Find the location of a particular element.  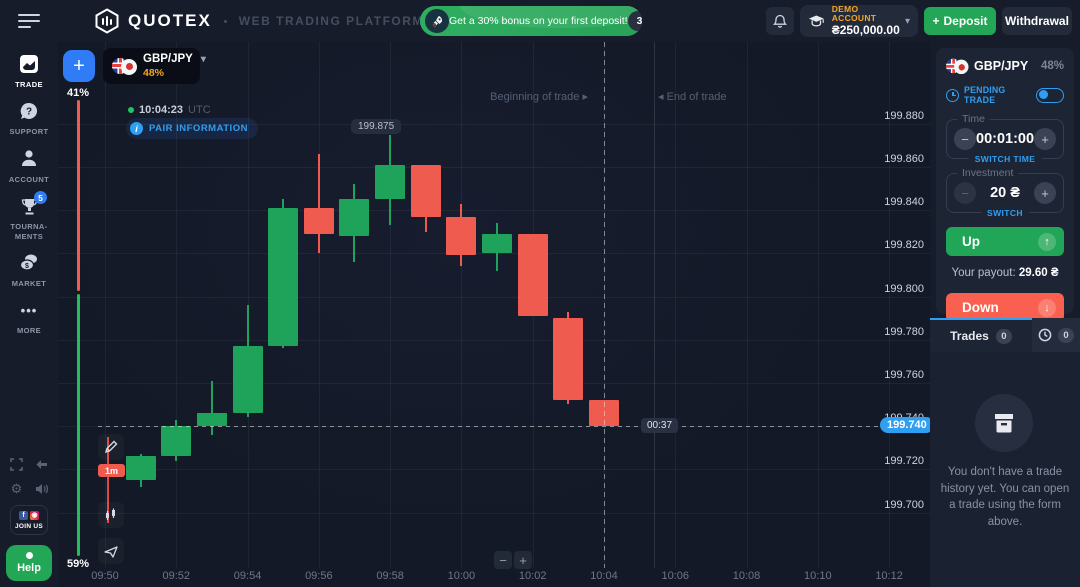

account-switcher: DEMO ACCOUNT ₴250,000.00 ▾ is located at coordinates (859, 20).